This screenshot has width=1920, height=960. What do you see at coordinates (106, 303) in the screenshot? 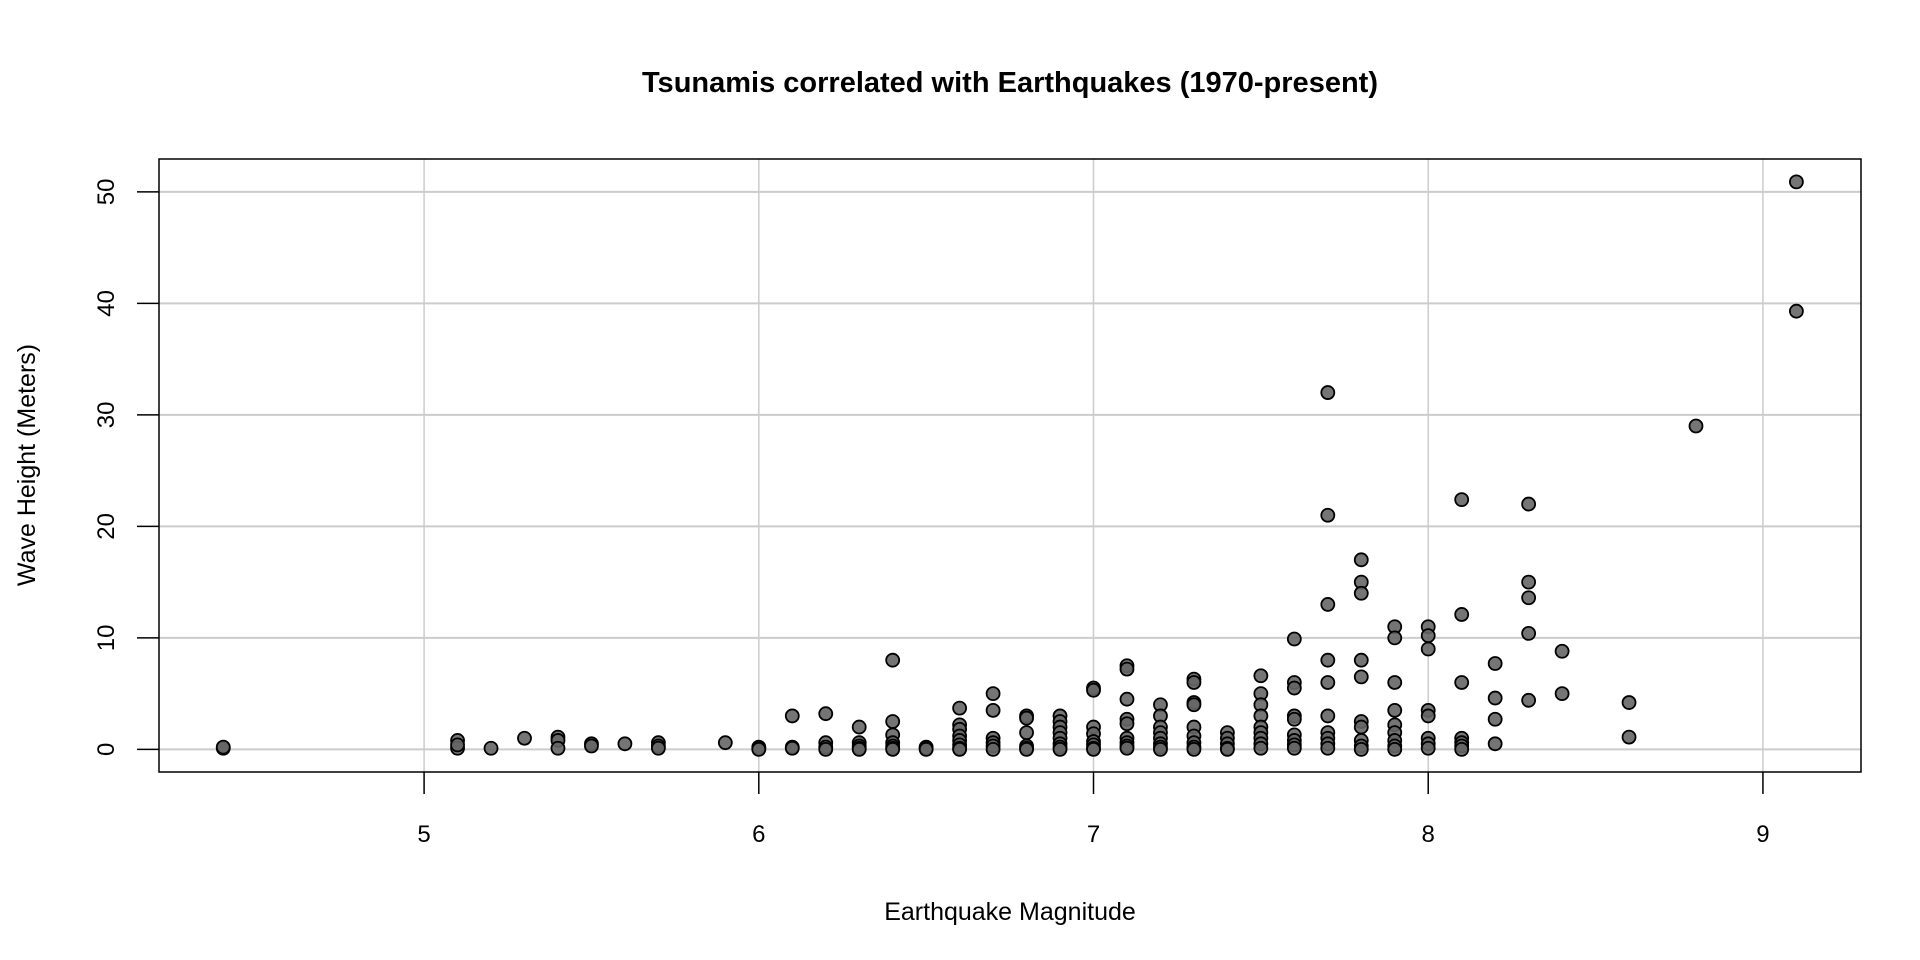
I see `y-tick-label: 40` at bounding box center [106, 303].